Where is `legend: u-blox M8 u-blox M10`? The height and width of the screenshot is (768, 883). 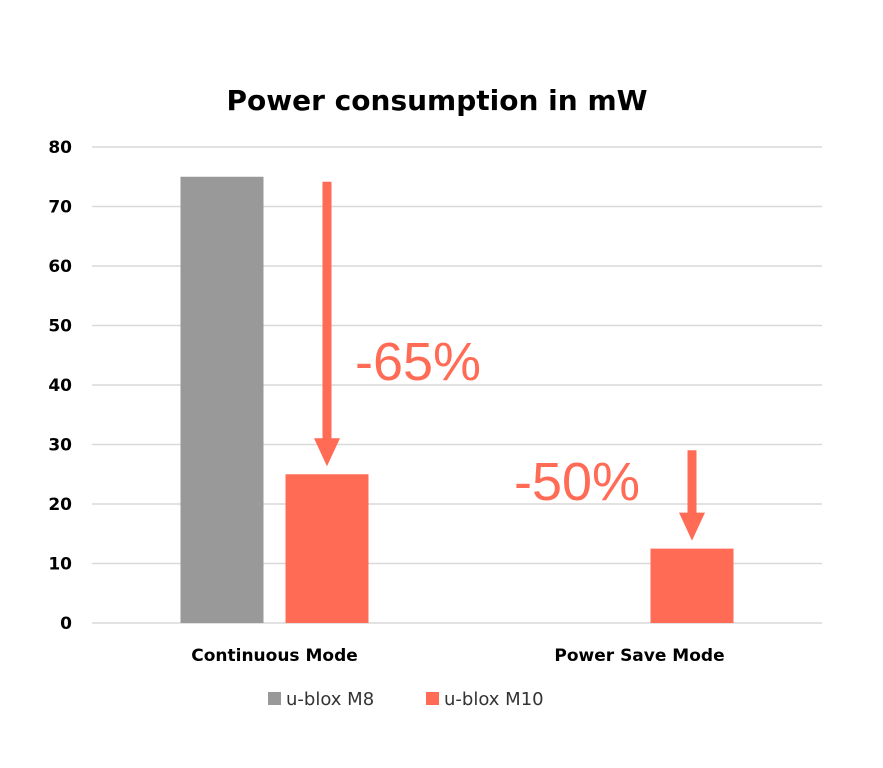
legend: u-blox M8 u-blox M10 is located at coordinates (406, 699).